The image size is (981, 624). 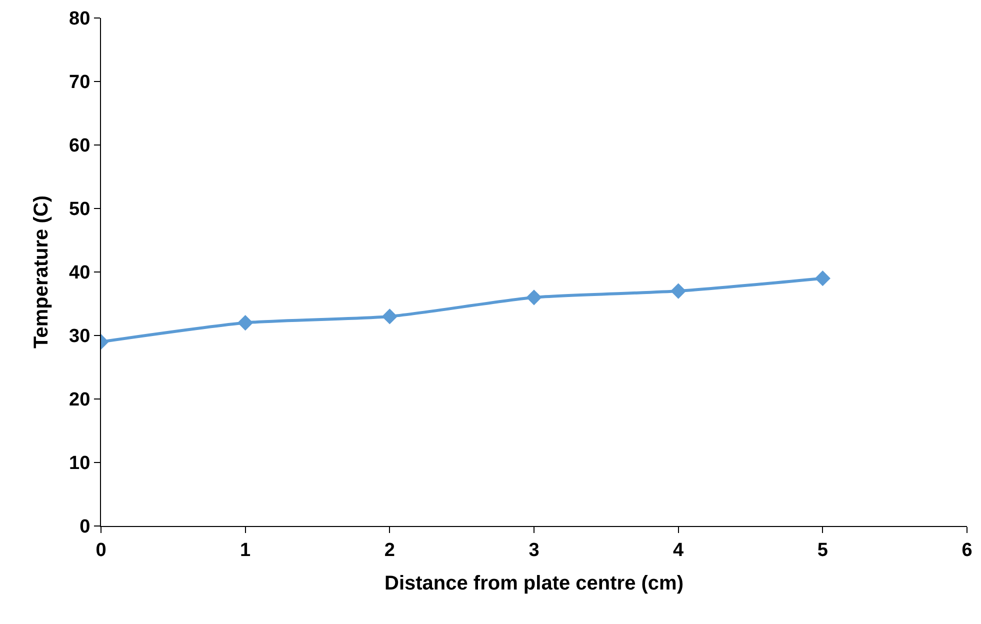 I want to click on y-tick-label: 10, so click(x=79, y=463).